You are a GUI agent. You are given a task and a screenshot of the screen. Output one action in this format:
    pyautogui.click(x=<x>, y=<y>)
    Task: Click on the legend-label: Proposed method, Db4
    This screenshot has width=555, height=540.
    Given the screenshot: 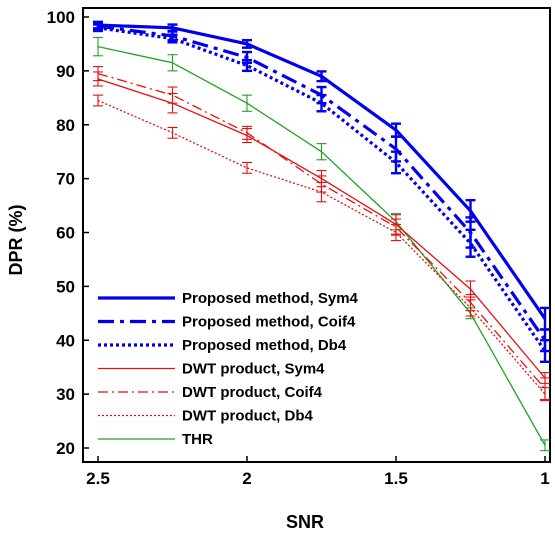 What is the action you would take?
    pyautogui.click(x=264, y=345)
    